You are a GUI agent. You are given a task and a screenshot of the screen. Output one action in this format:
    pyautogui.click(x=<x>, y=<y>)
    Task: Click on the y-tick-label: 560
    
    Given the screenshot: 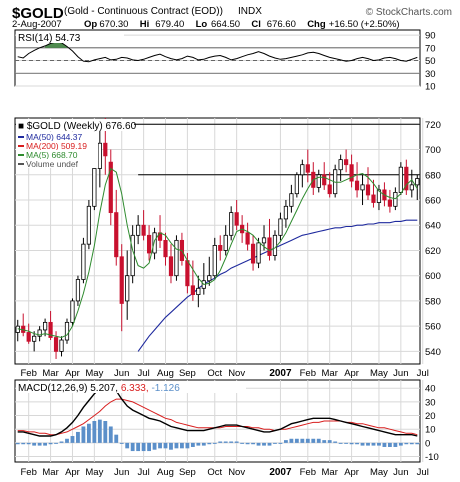 What is the action you would take?
    pyautogui.click(x=433, y=327)
    